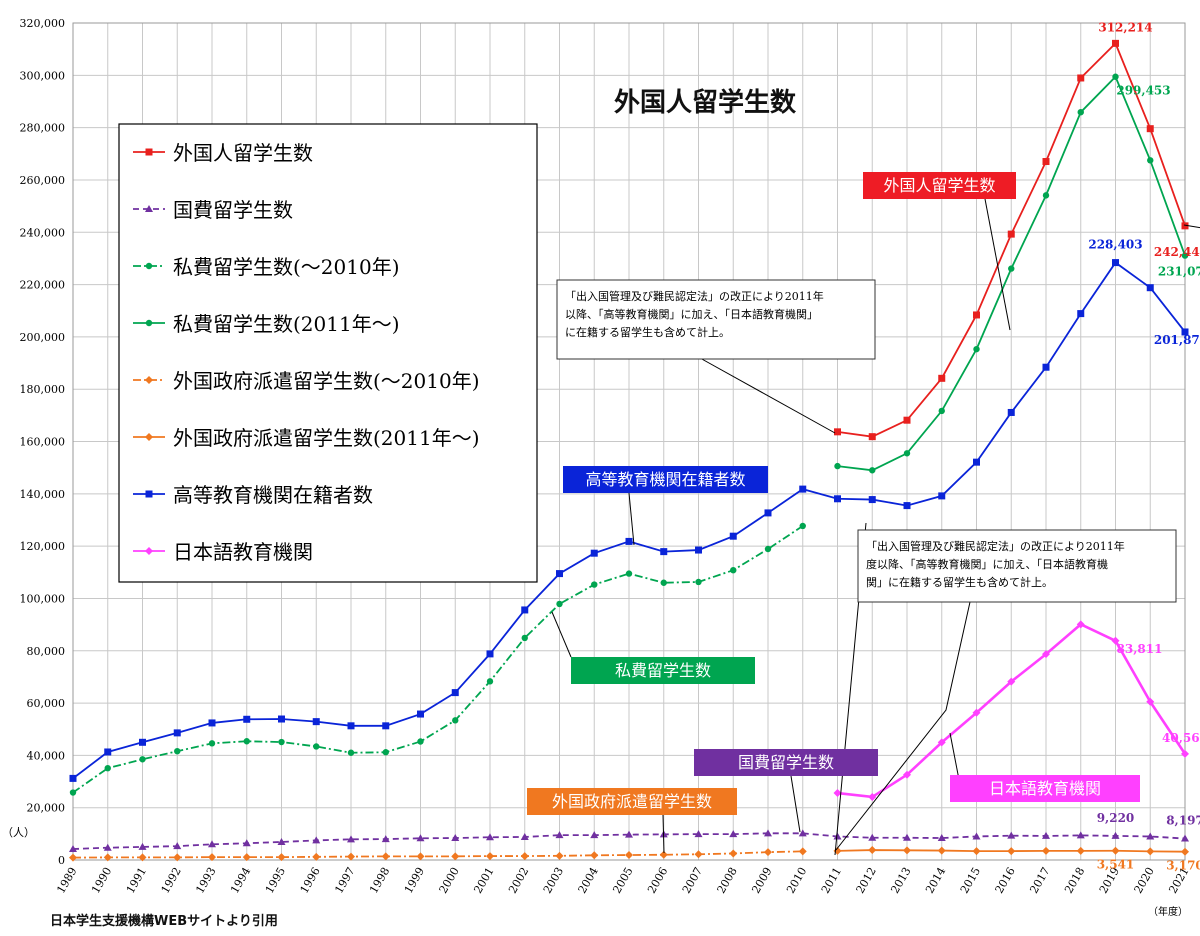  Describe the element at coordinates (43, 180) in the screenshot. I see `y-tick-label: 260,000` at that location.